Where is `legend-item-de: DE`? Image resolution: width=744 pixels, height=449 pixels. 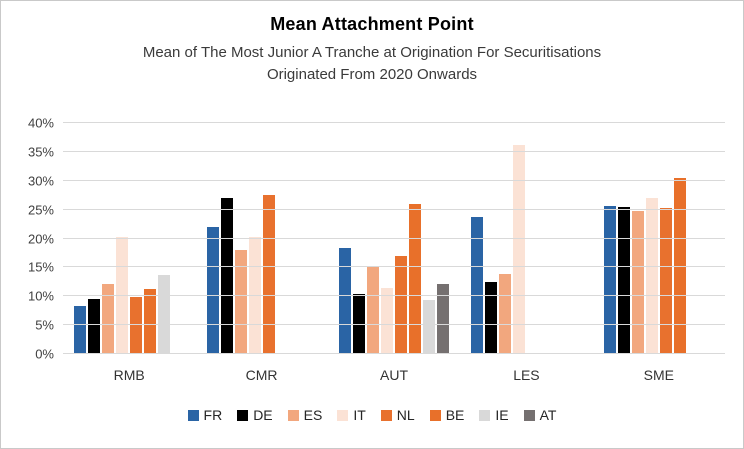
legend-item-de: DE is located at coordinates (255, 415).